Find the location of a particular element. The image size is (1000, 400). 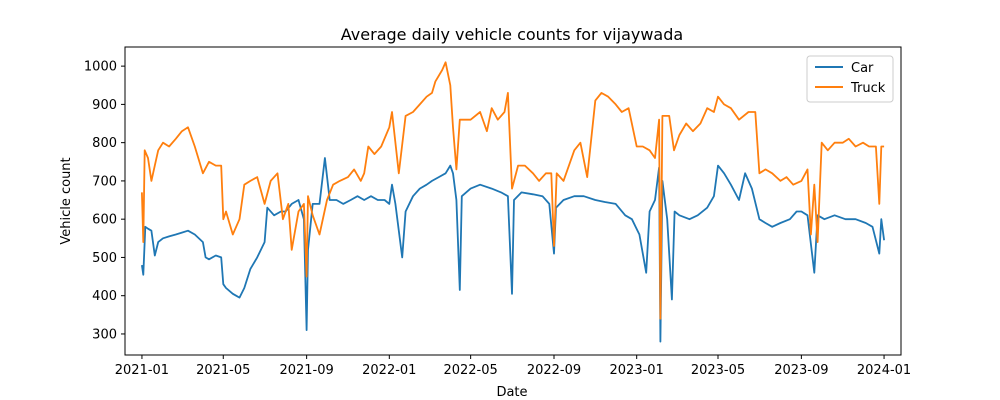

legend: Car Truck is located at coordinates (850, 79).